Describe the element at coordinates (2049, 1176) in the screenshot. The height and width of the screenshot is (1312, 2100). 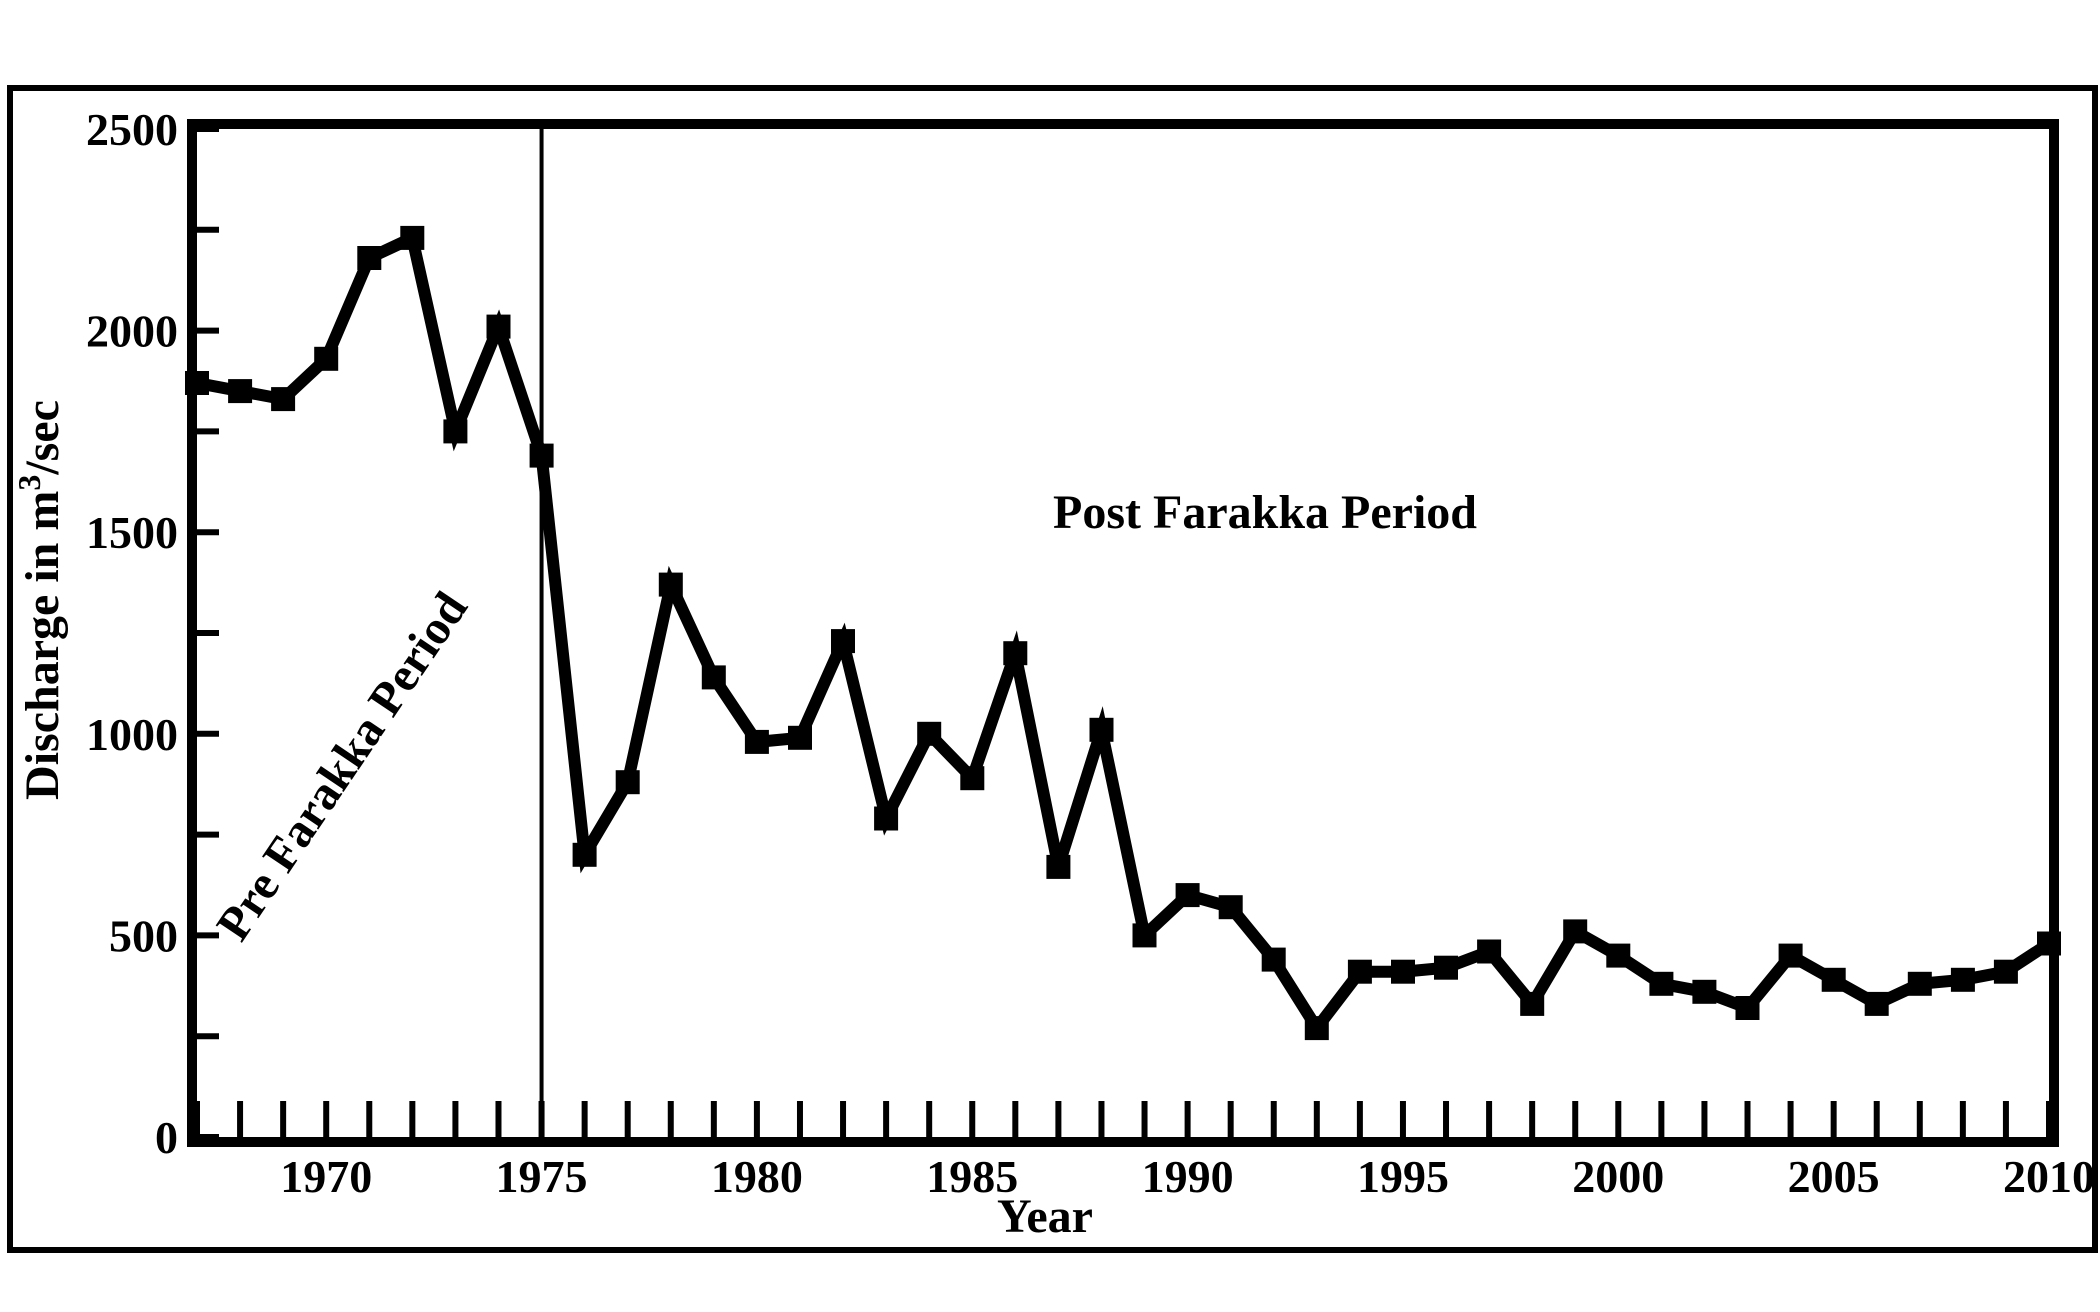
I see `x-tick-label: 2010` at that location.